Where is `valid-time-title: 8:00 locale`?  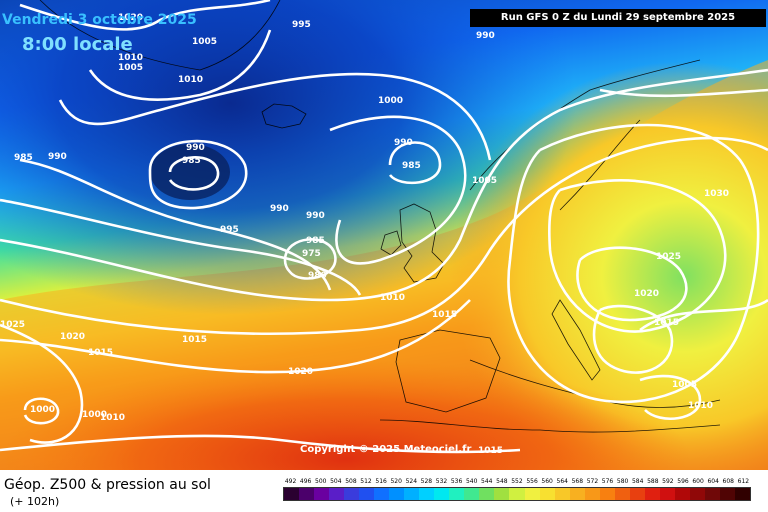 valid-time-title: 8:00 locale is located at coordinates (77, 44).